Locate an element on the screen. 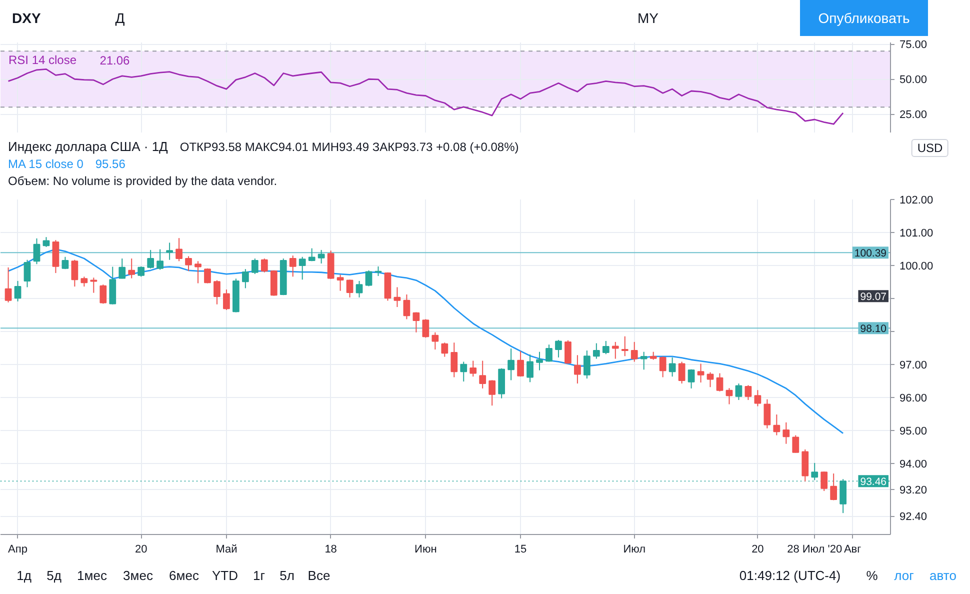 The width and height of the screenshot is (970, 594). text: 1д is located at coordinates (24, 575).